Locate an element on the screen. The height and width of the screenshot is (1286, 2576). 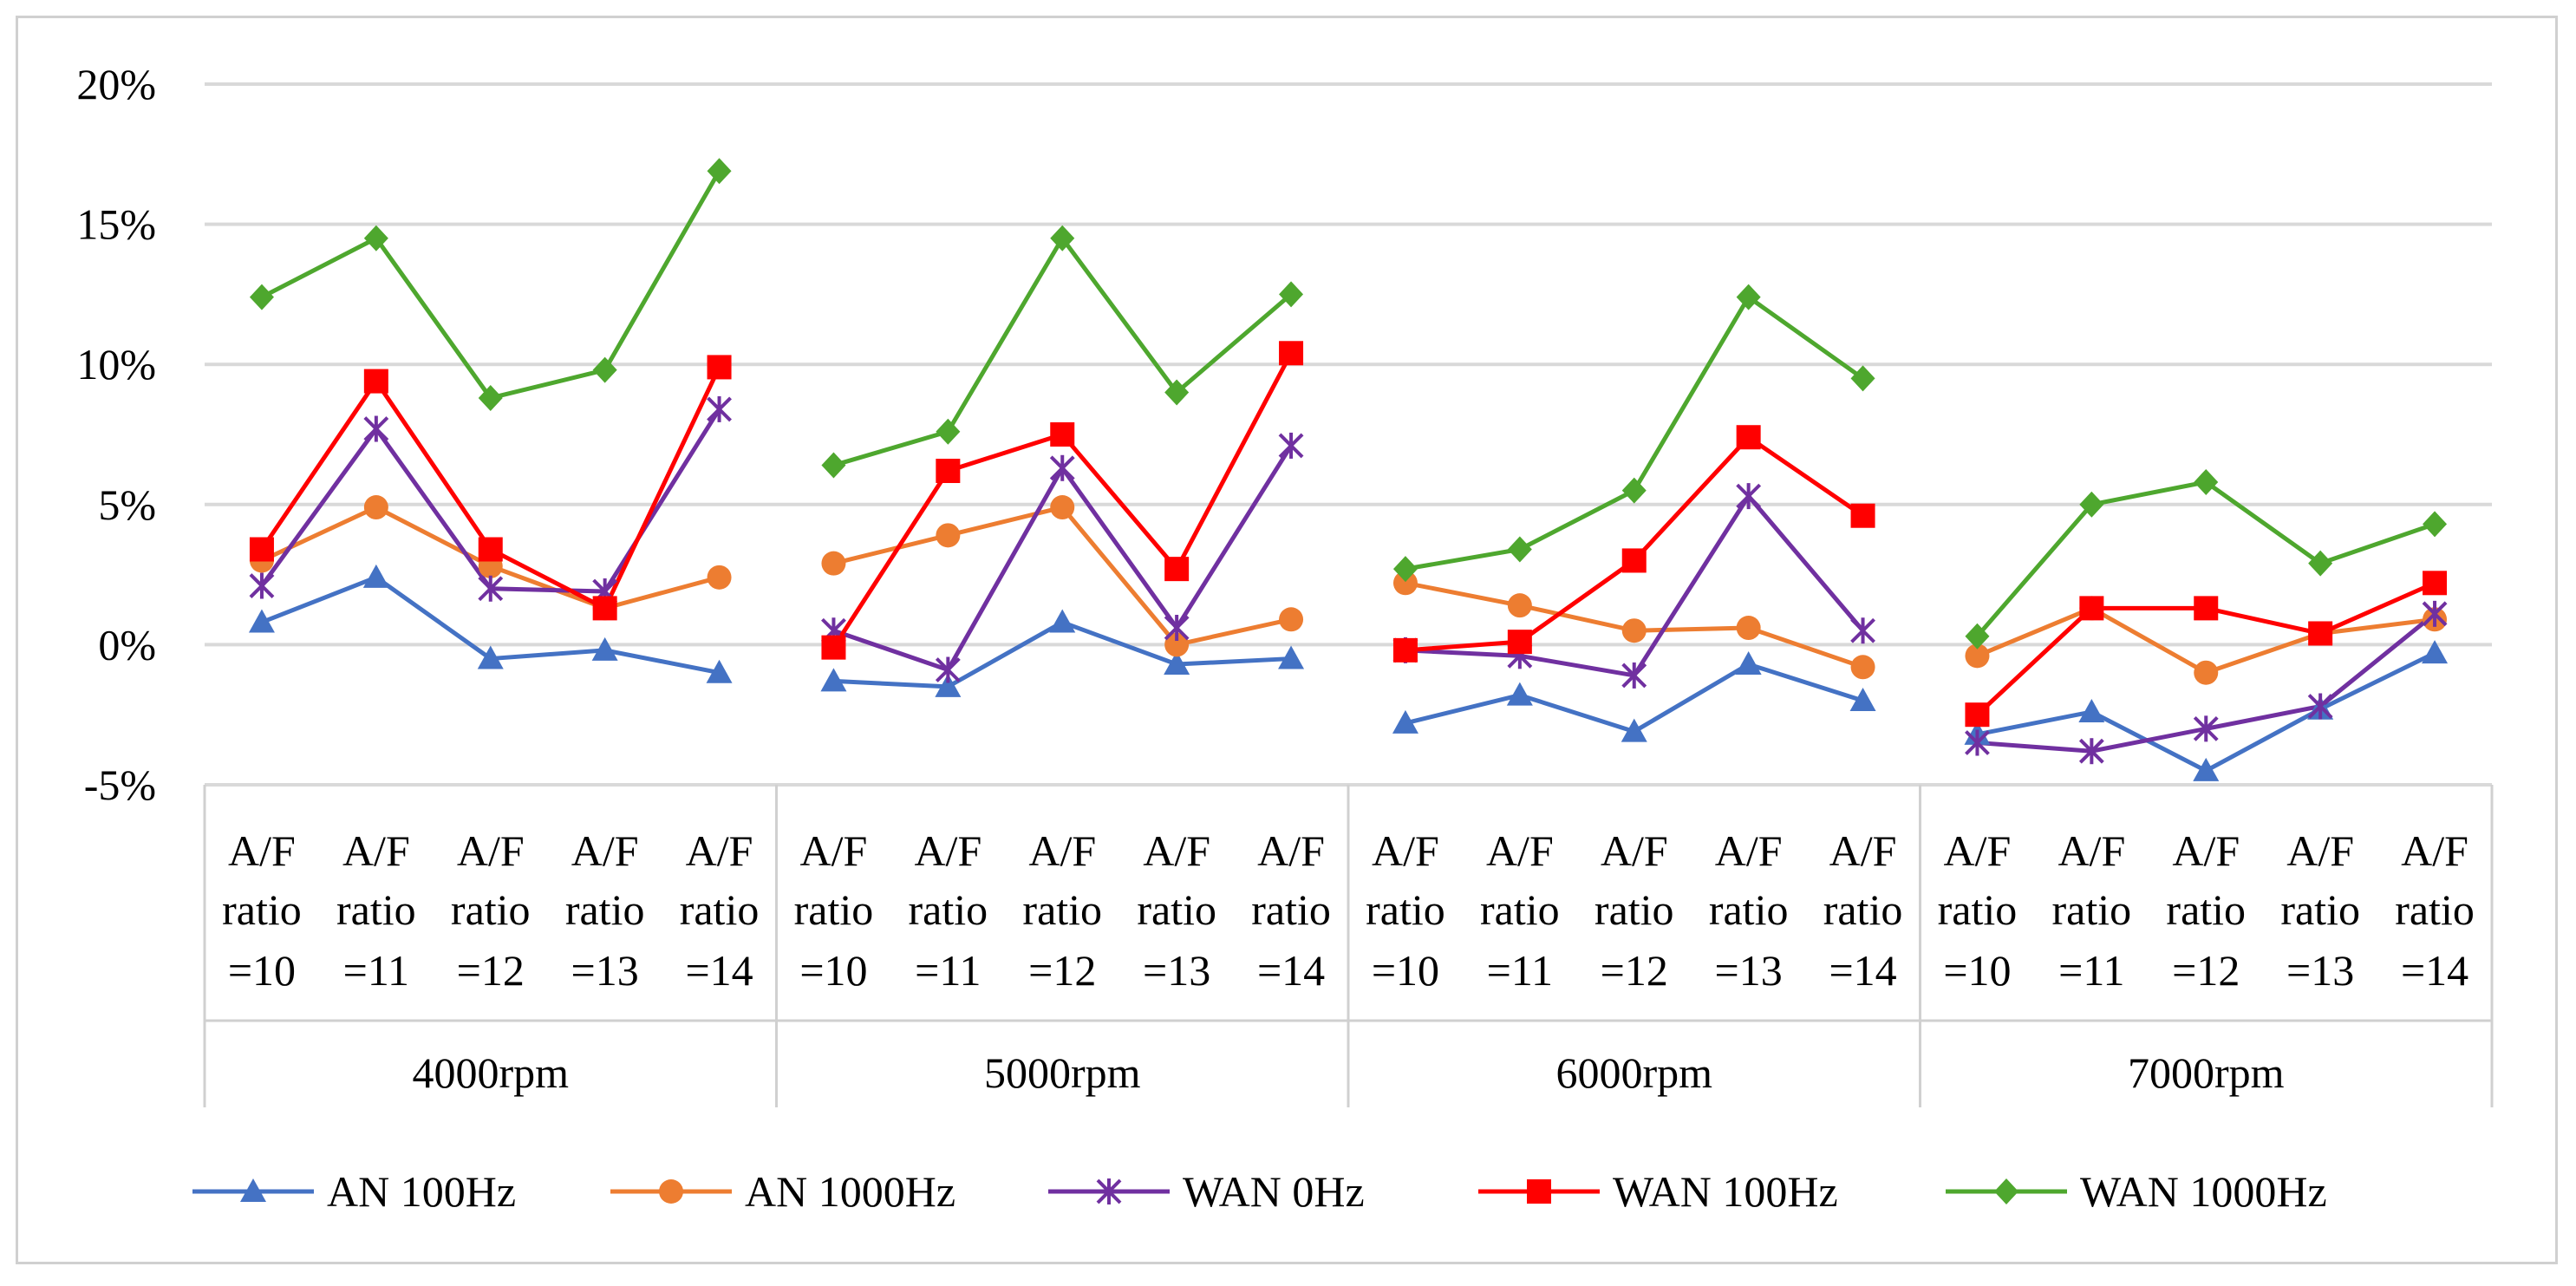
legend-label: AN 100Hz is located at coordinates (421, 1192).